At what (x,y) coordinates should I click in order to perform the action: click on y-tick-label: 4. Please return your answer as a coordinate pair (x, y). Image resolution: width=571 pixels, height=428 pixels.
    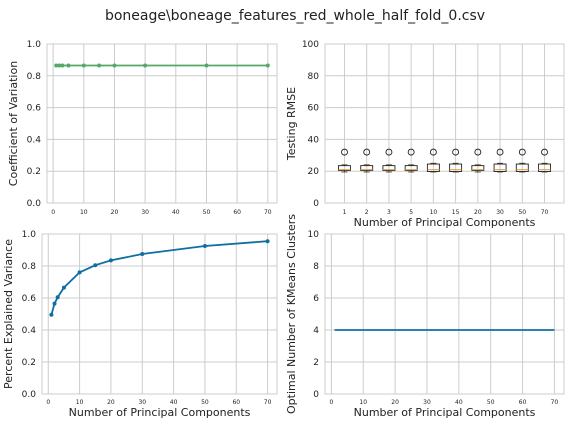
    Looking at the image, I should click on (316, 331).